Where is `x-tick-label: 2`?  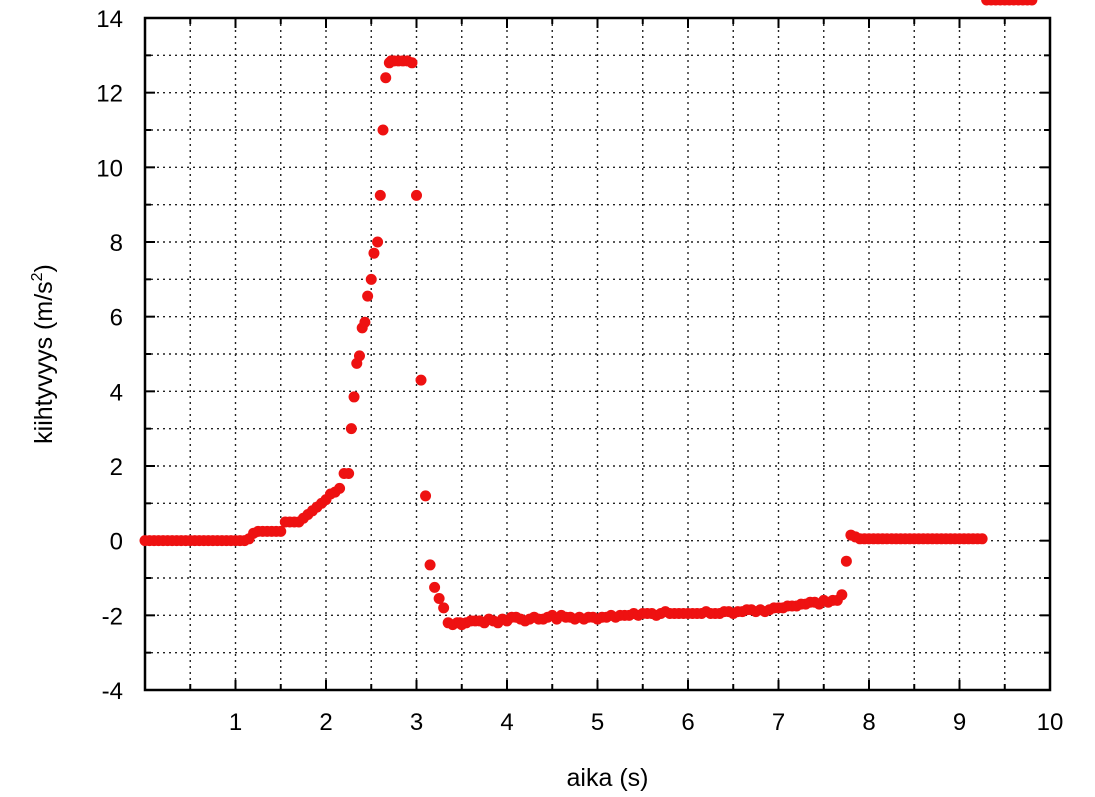 x-tick-label: 2 is located at coordinates (325, 722).